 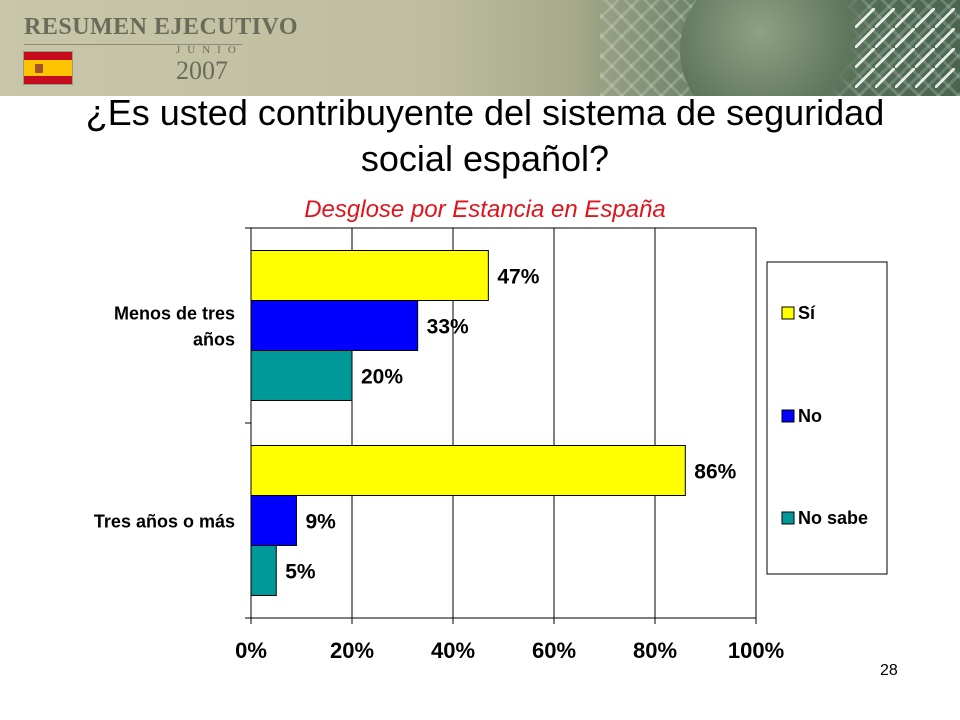 What do you see at coordinates (251, 650) in the screenshot?
I see `x-tick-label: 0%` at bounding box center [251, 650].